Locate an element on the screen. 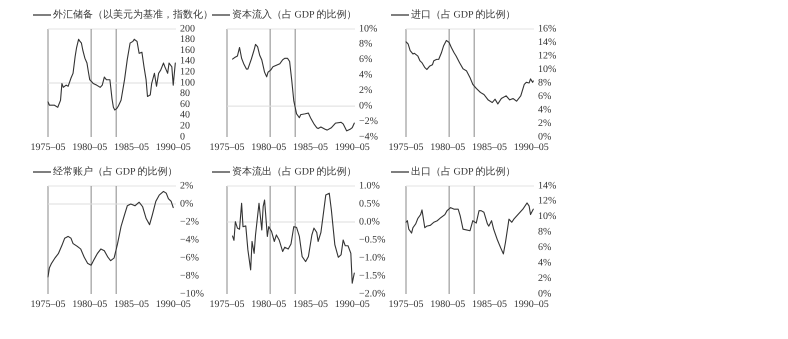  y-tick-label: −8% is located at coordinates (189, 276).